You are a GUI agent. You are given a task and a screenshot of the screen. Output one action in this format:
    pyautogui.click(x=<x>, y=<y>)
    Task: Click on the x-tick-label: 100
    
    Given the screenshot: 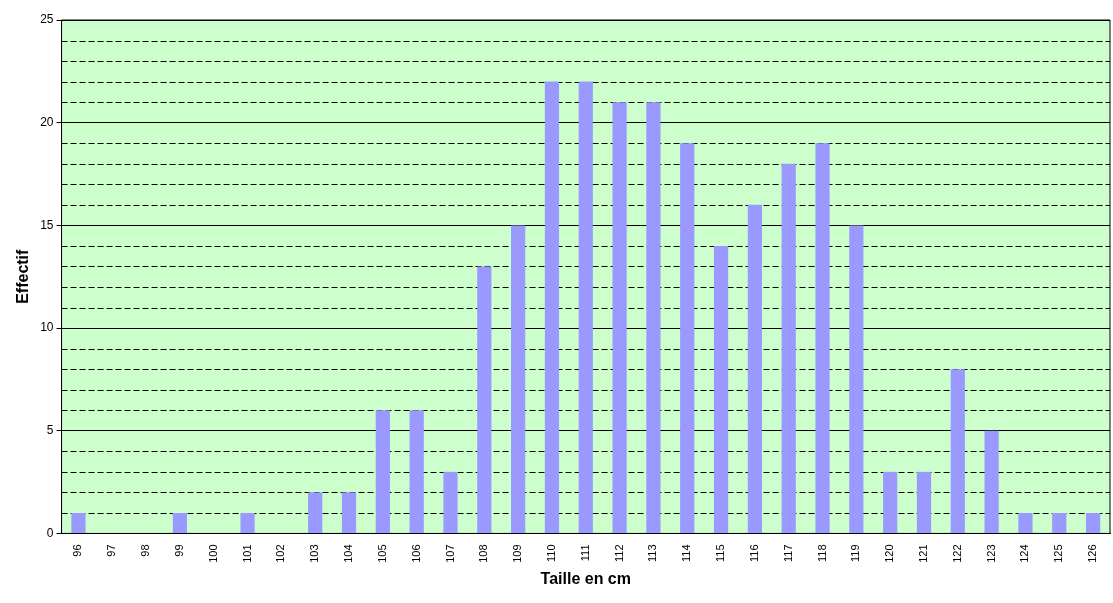 What is the action you would take?
    pyautogui.click(x=212, y=553)
    